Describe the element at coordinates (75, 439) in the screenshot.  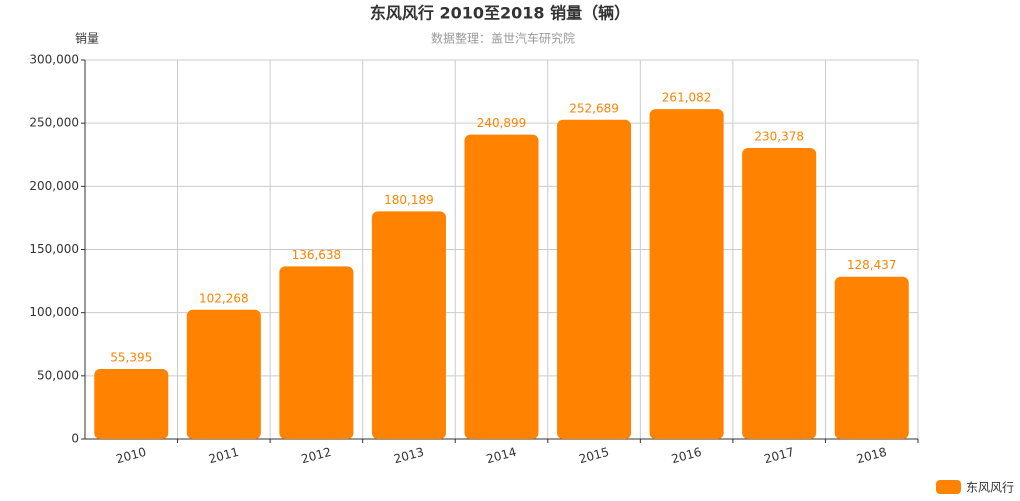
I see `y-tick-label: 0` at that location.